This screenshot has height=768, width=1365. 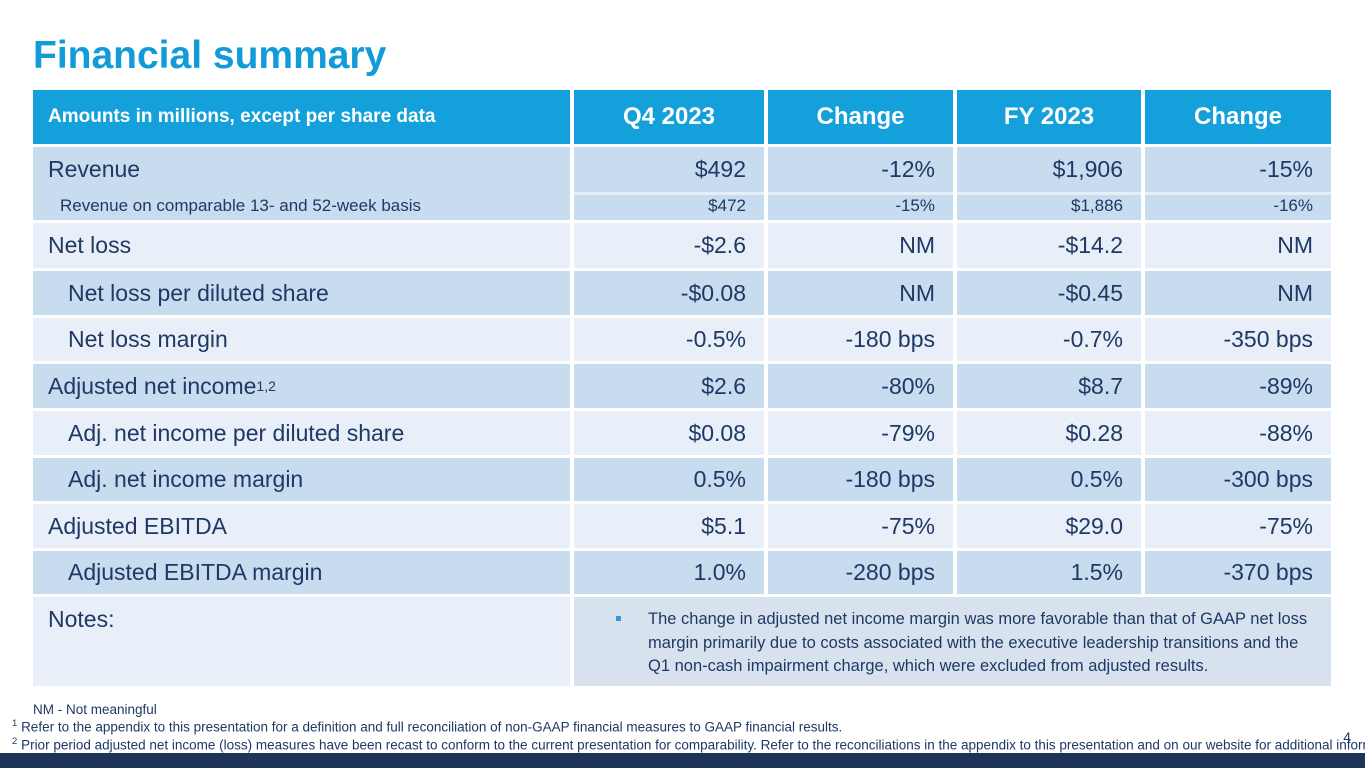 I want to click on row-value-q4: -$0.08, so click(x=669, y=293).